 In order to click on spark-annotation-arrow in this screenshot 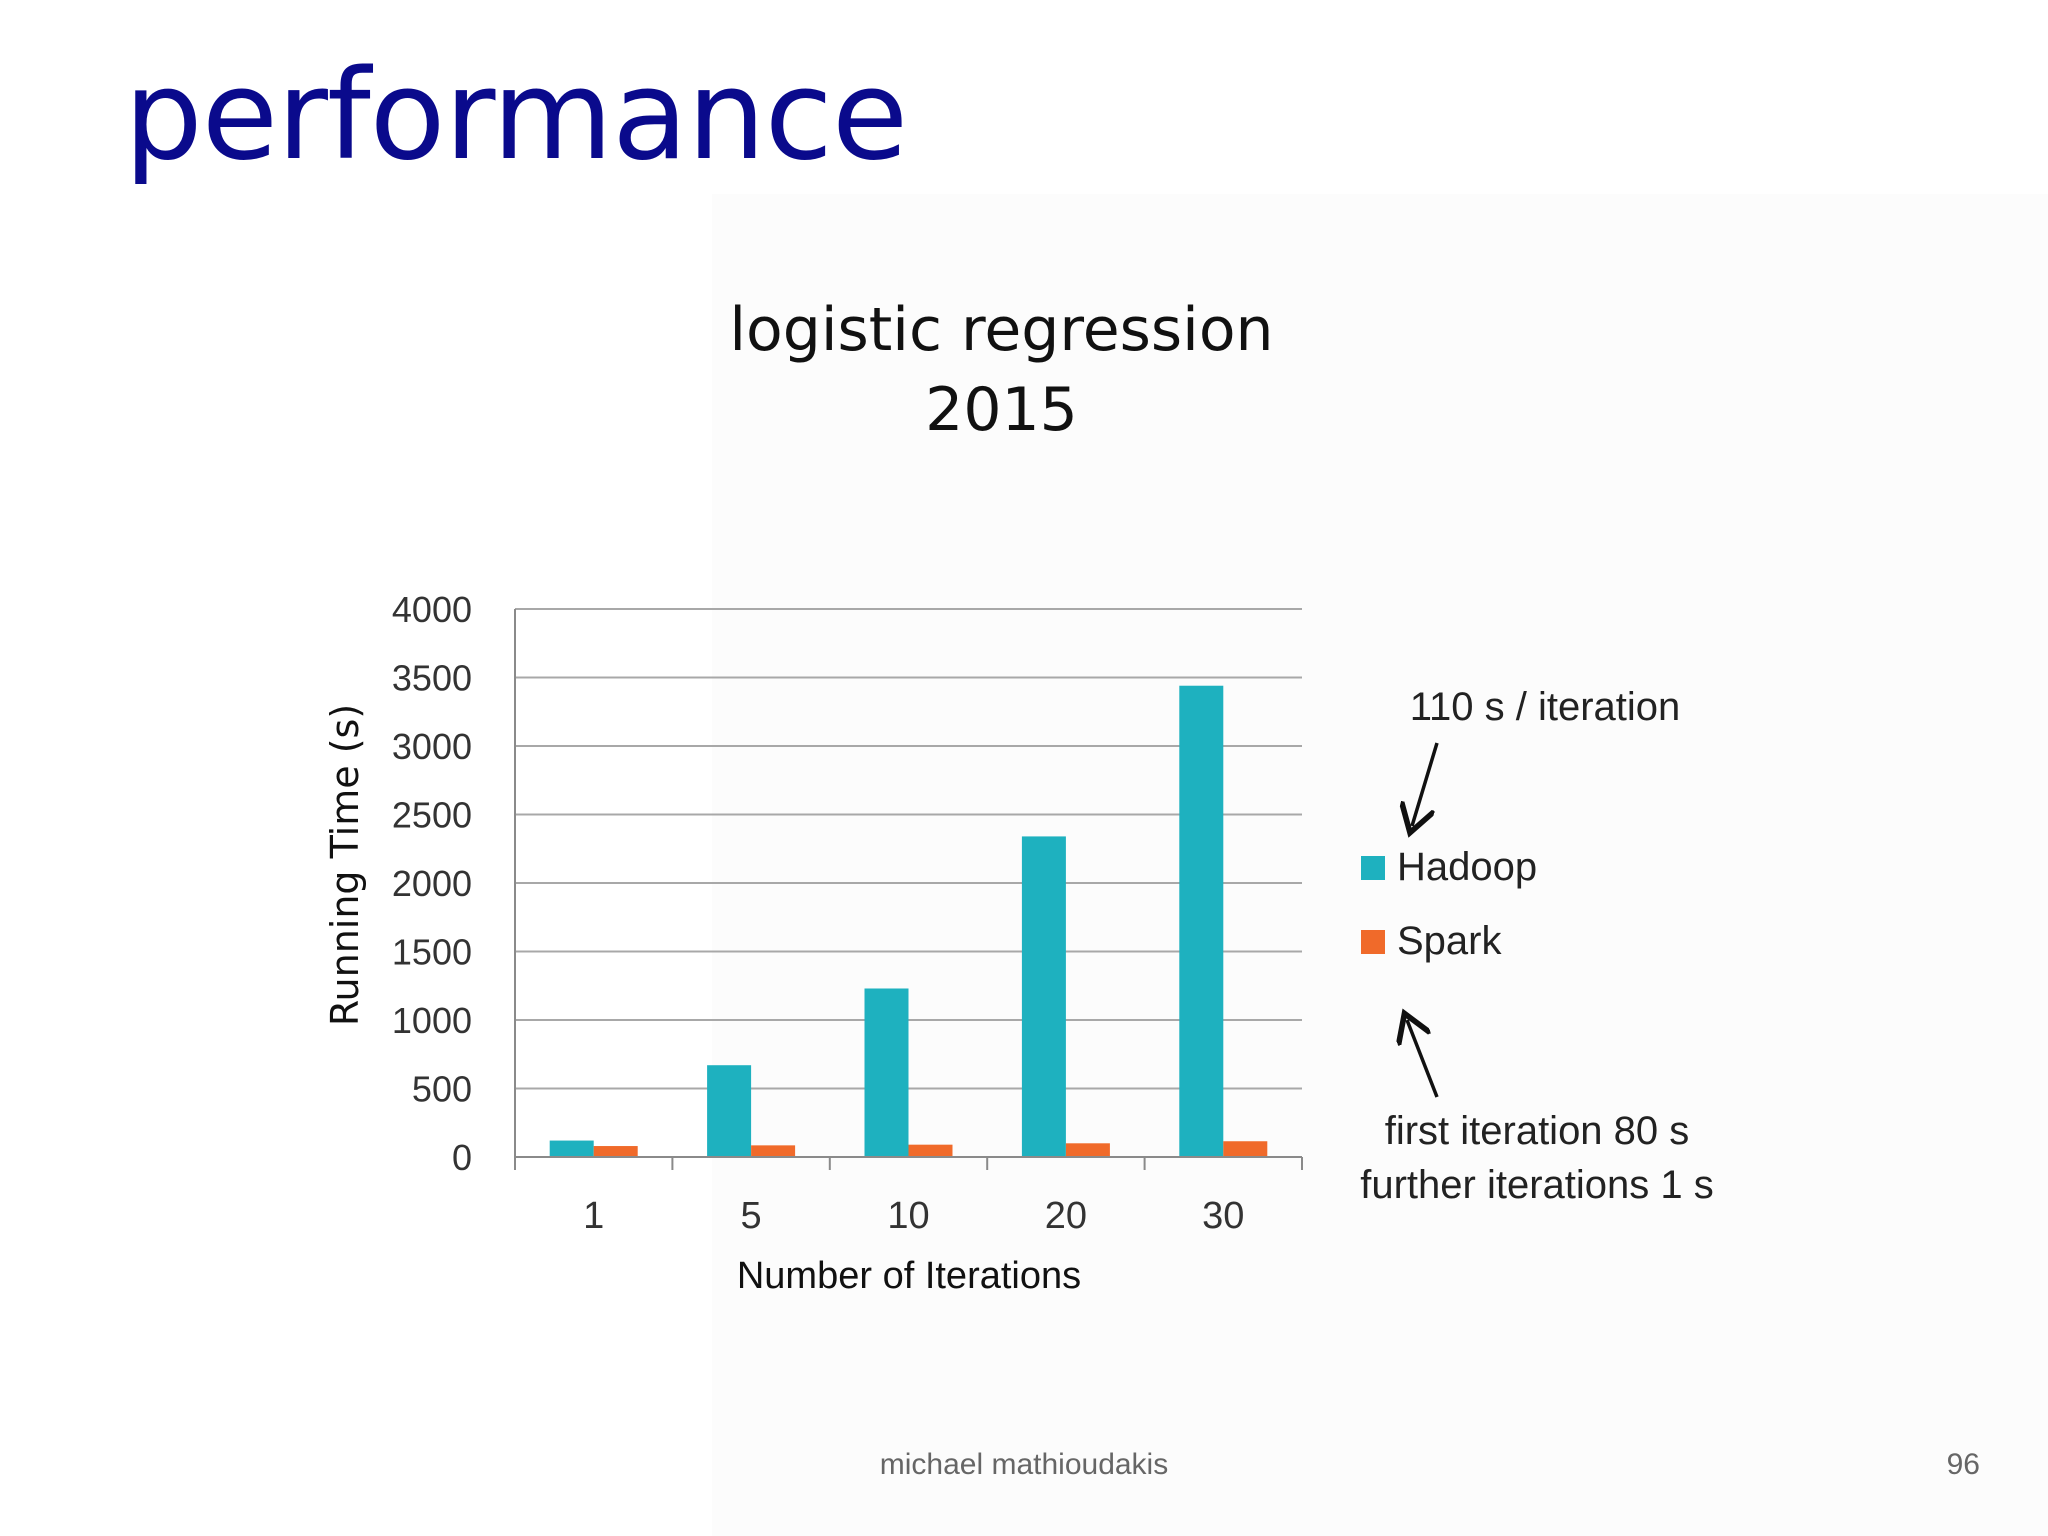, I will do `click(1423, 1059)`.